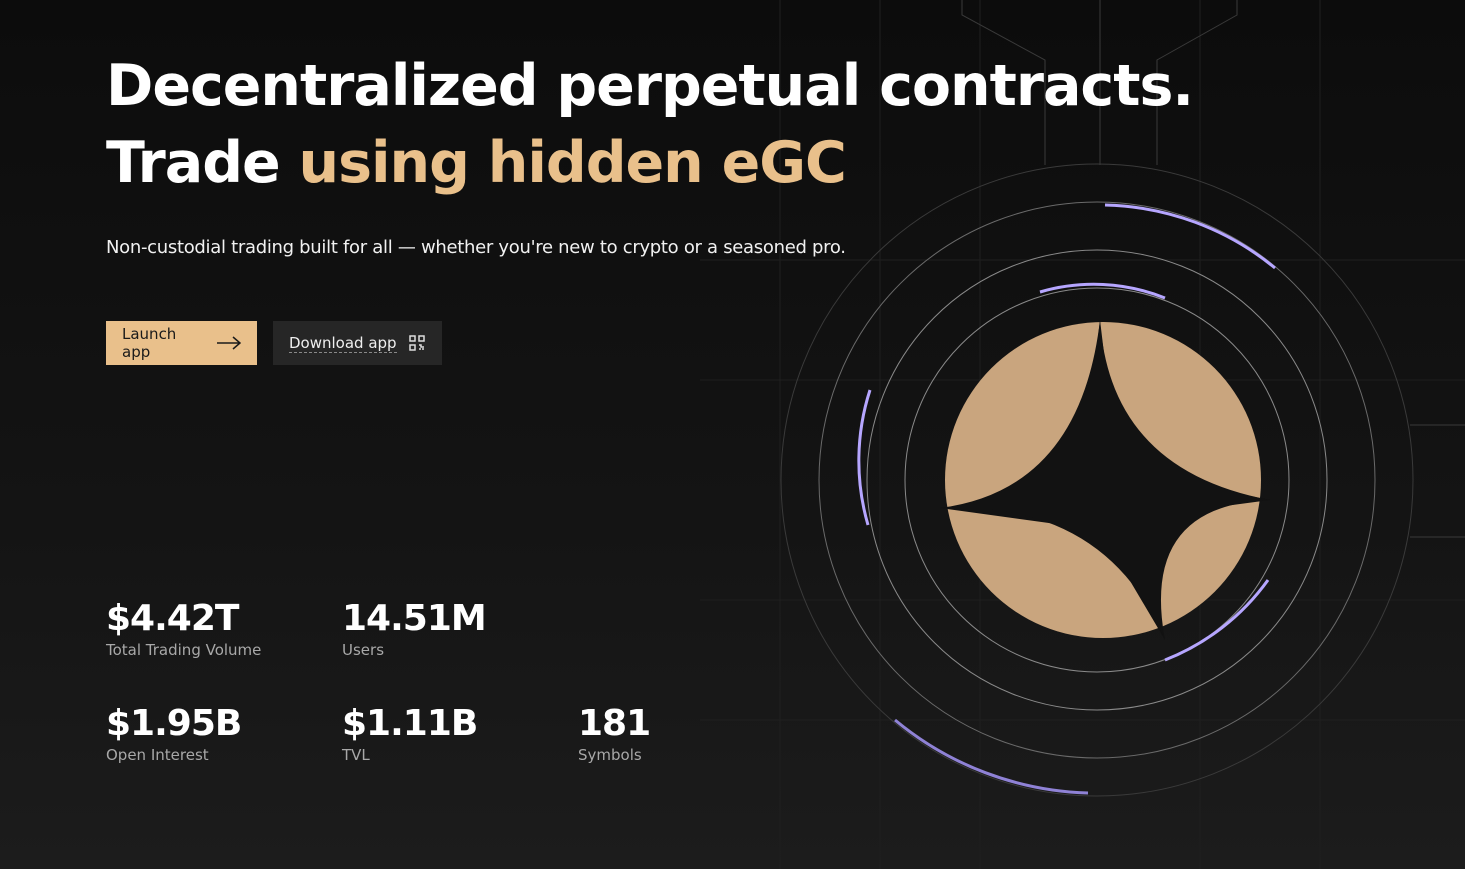 The height and width of the screenshot is (869, 1465). Describe the element at coordinates (149, 343) in the screenshot. I see `launch-label: Launch app` at that location.